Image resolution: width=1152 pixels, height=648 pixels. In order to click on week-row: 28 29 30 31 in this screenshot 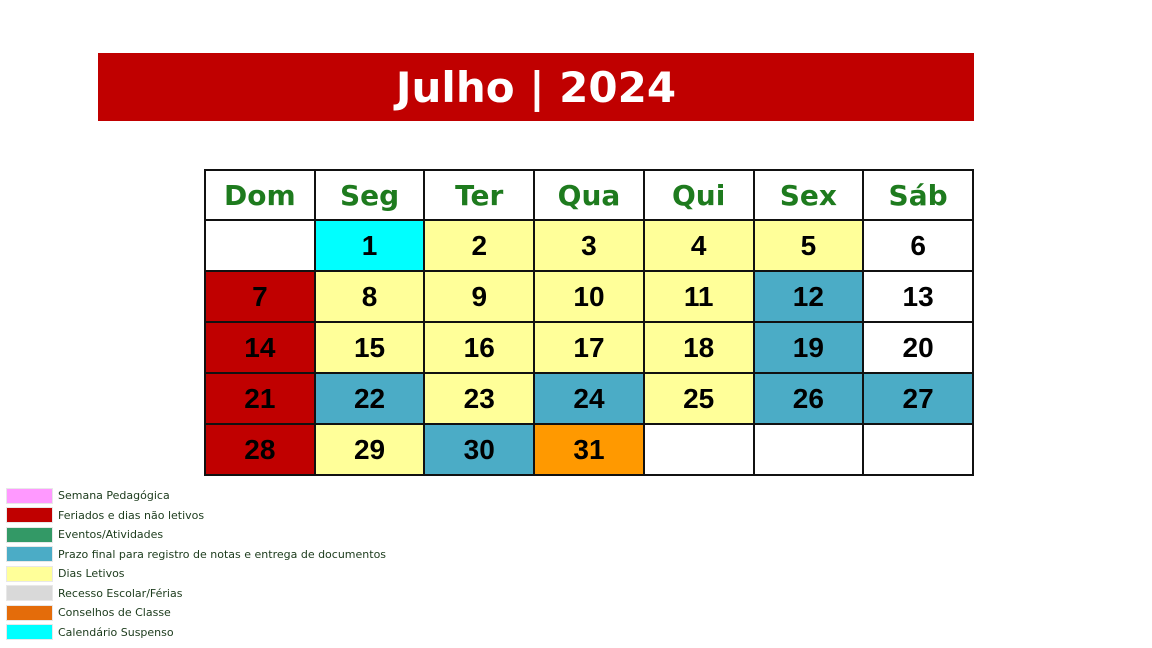, I will do `click(589, 449)`.